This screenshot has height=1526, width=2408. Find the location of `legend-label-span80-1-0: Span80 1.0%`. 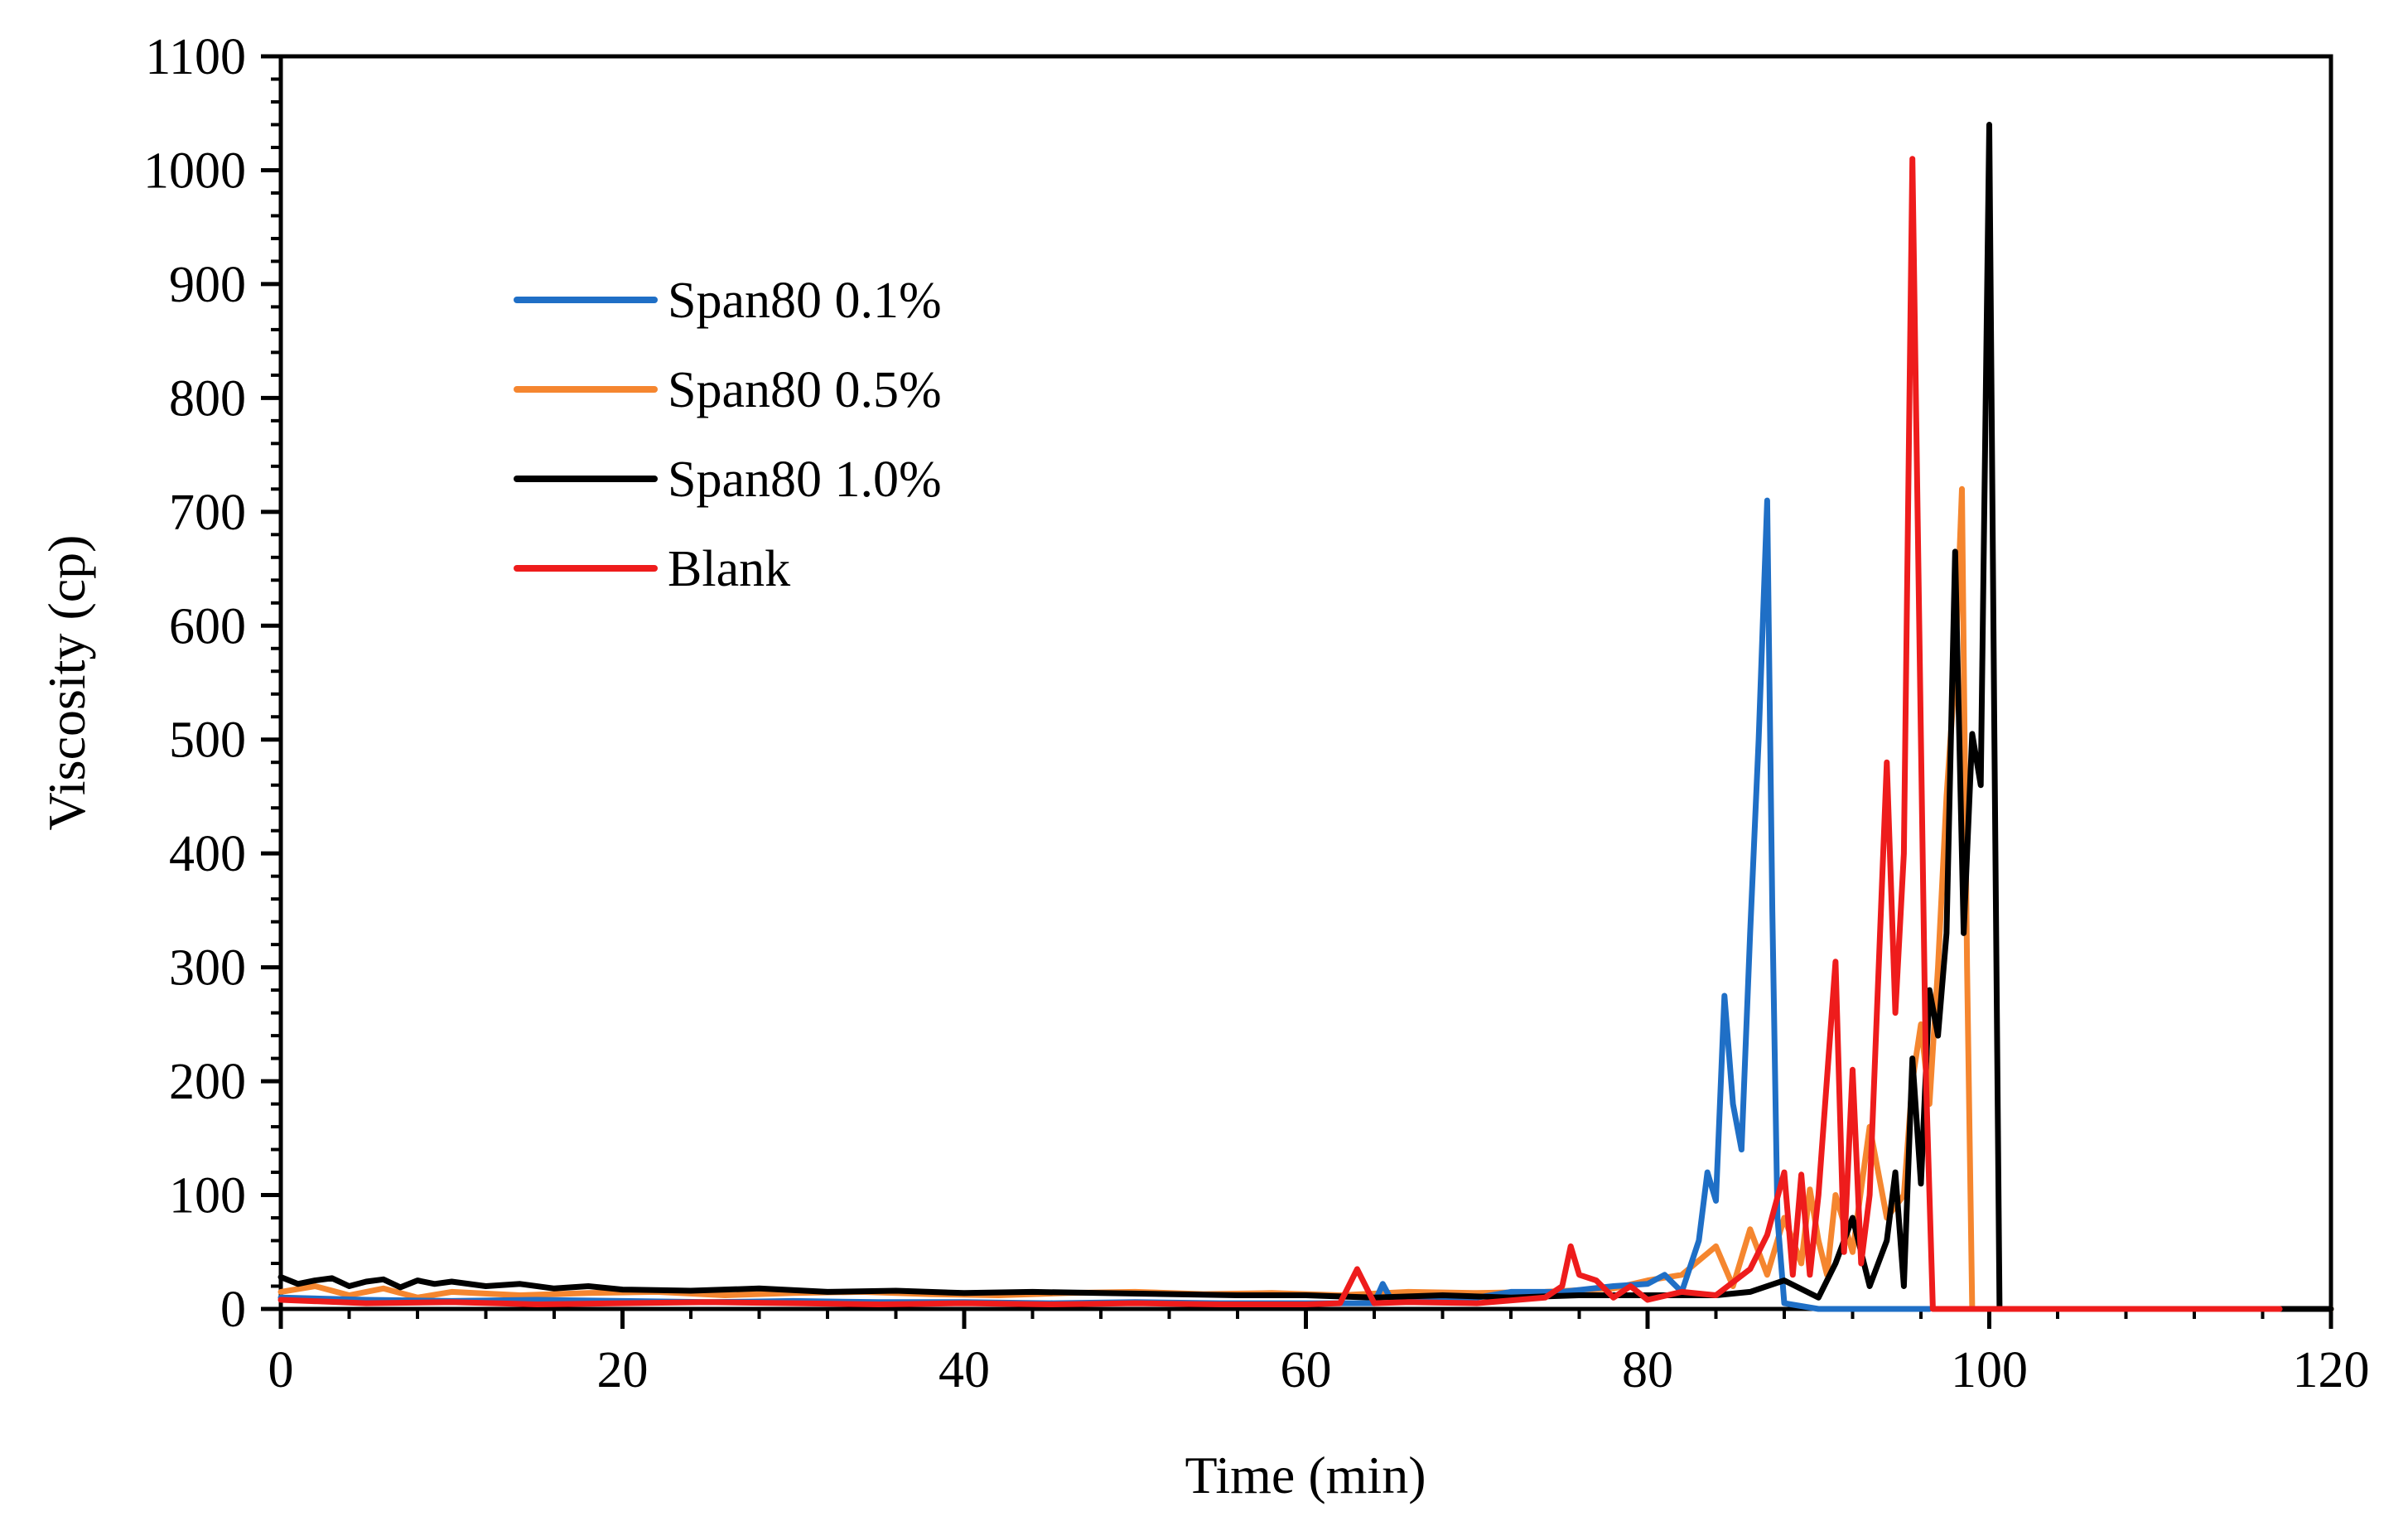

legend-label-span80-1-0: Span80 1.0% is located at coordinates (805, 480).